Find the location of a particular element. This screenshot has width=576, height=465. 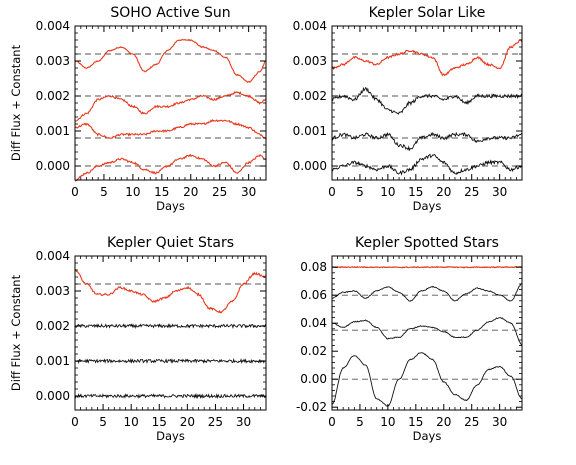

chart-title: Kepler Quiet Stars is located at coordinates (170, 243).